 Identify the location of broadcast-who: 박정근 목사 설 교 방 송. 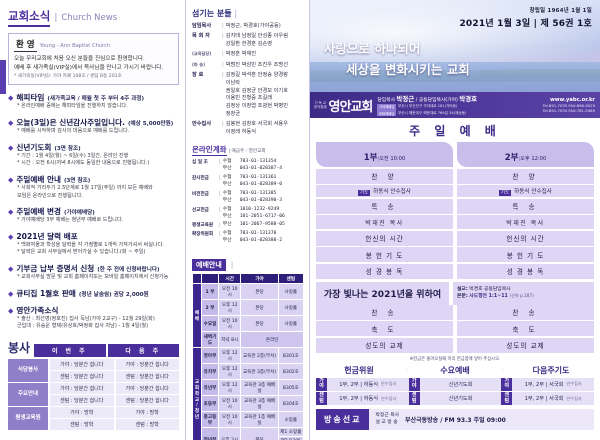
(387, 419).